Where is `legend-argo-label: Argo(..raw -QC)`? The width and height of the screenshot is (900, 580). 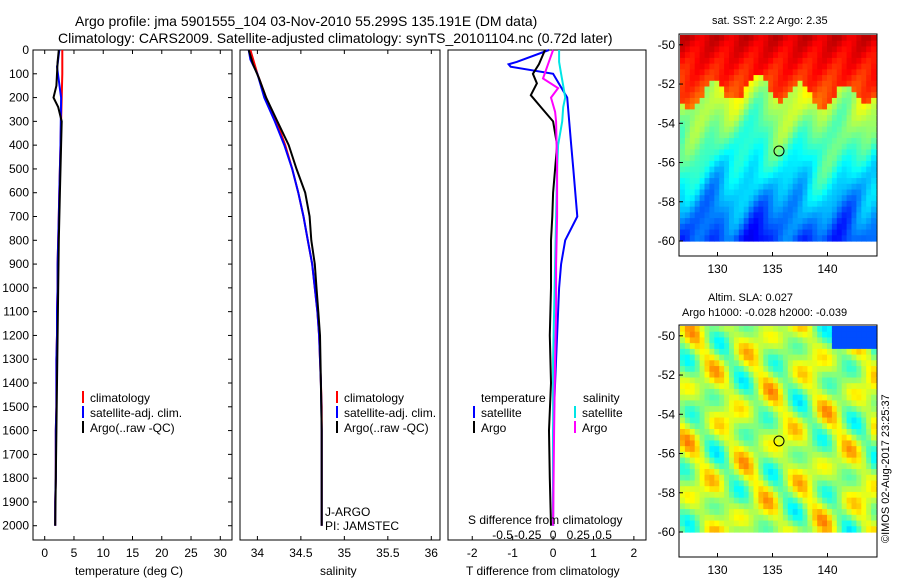
legend-argo-label: Argo(..raw -QC) is located at coordinates (386, 428).